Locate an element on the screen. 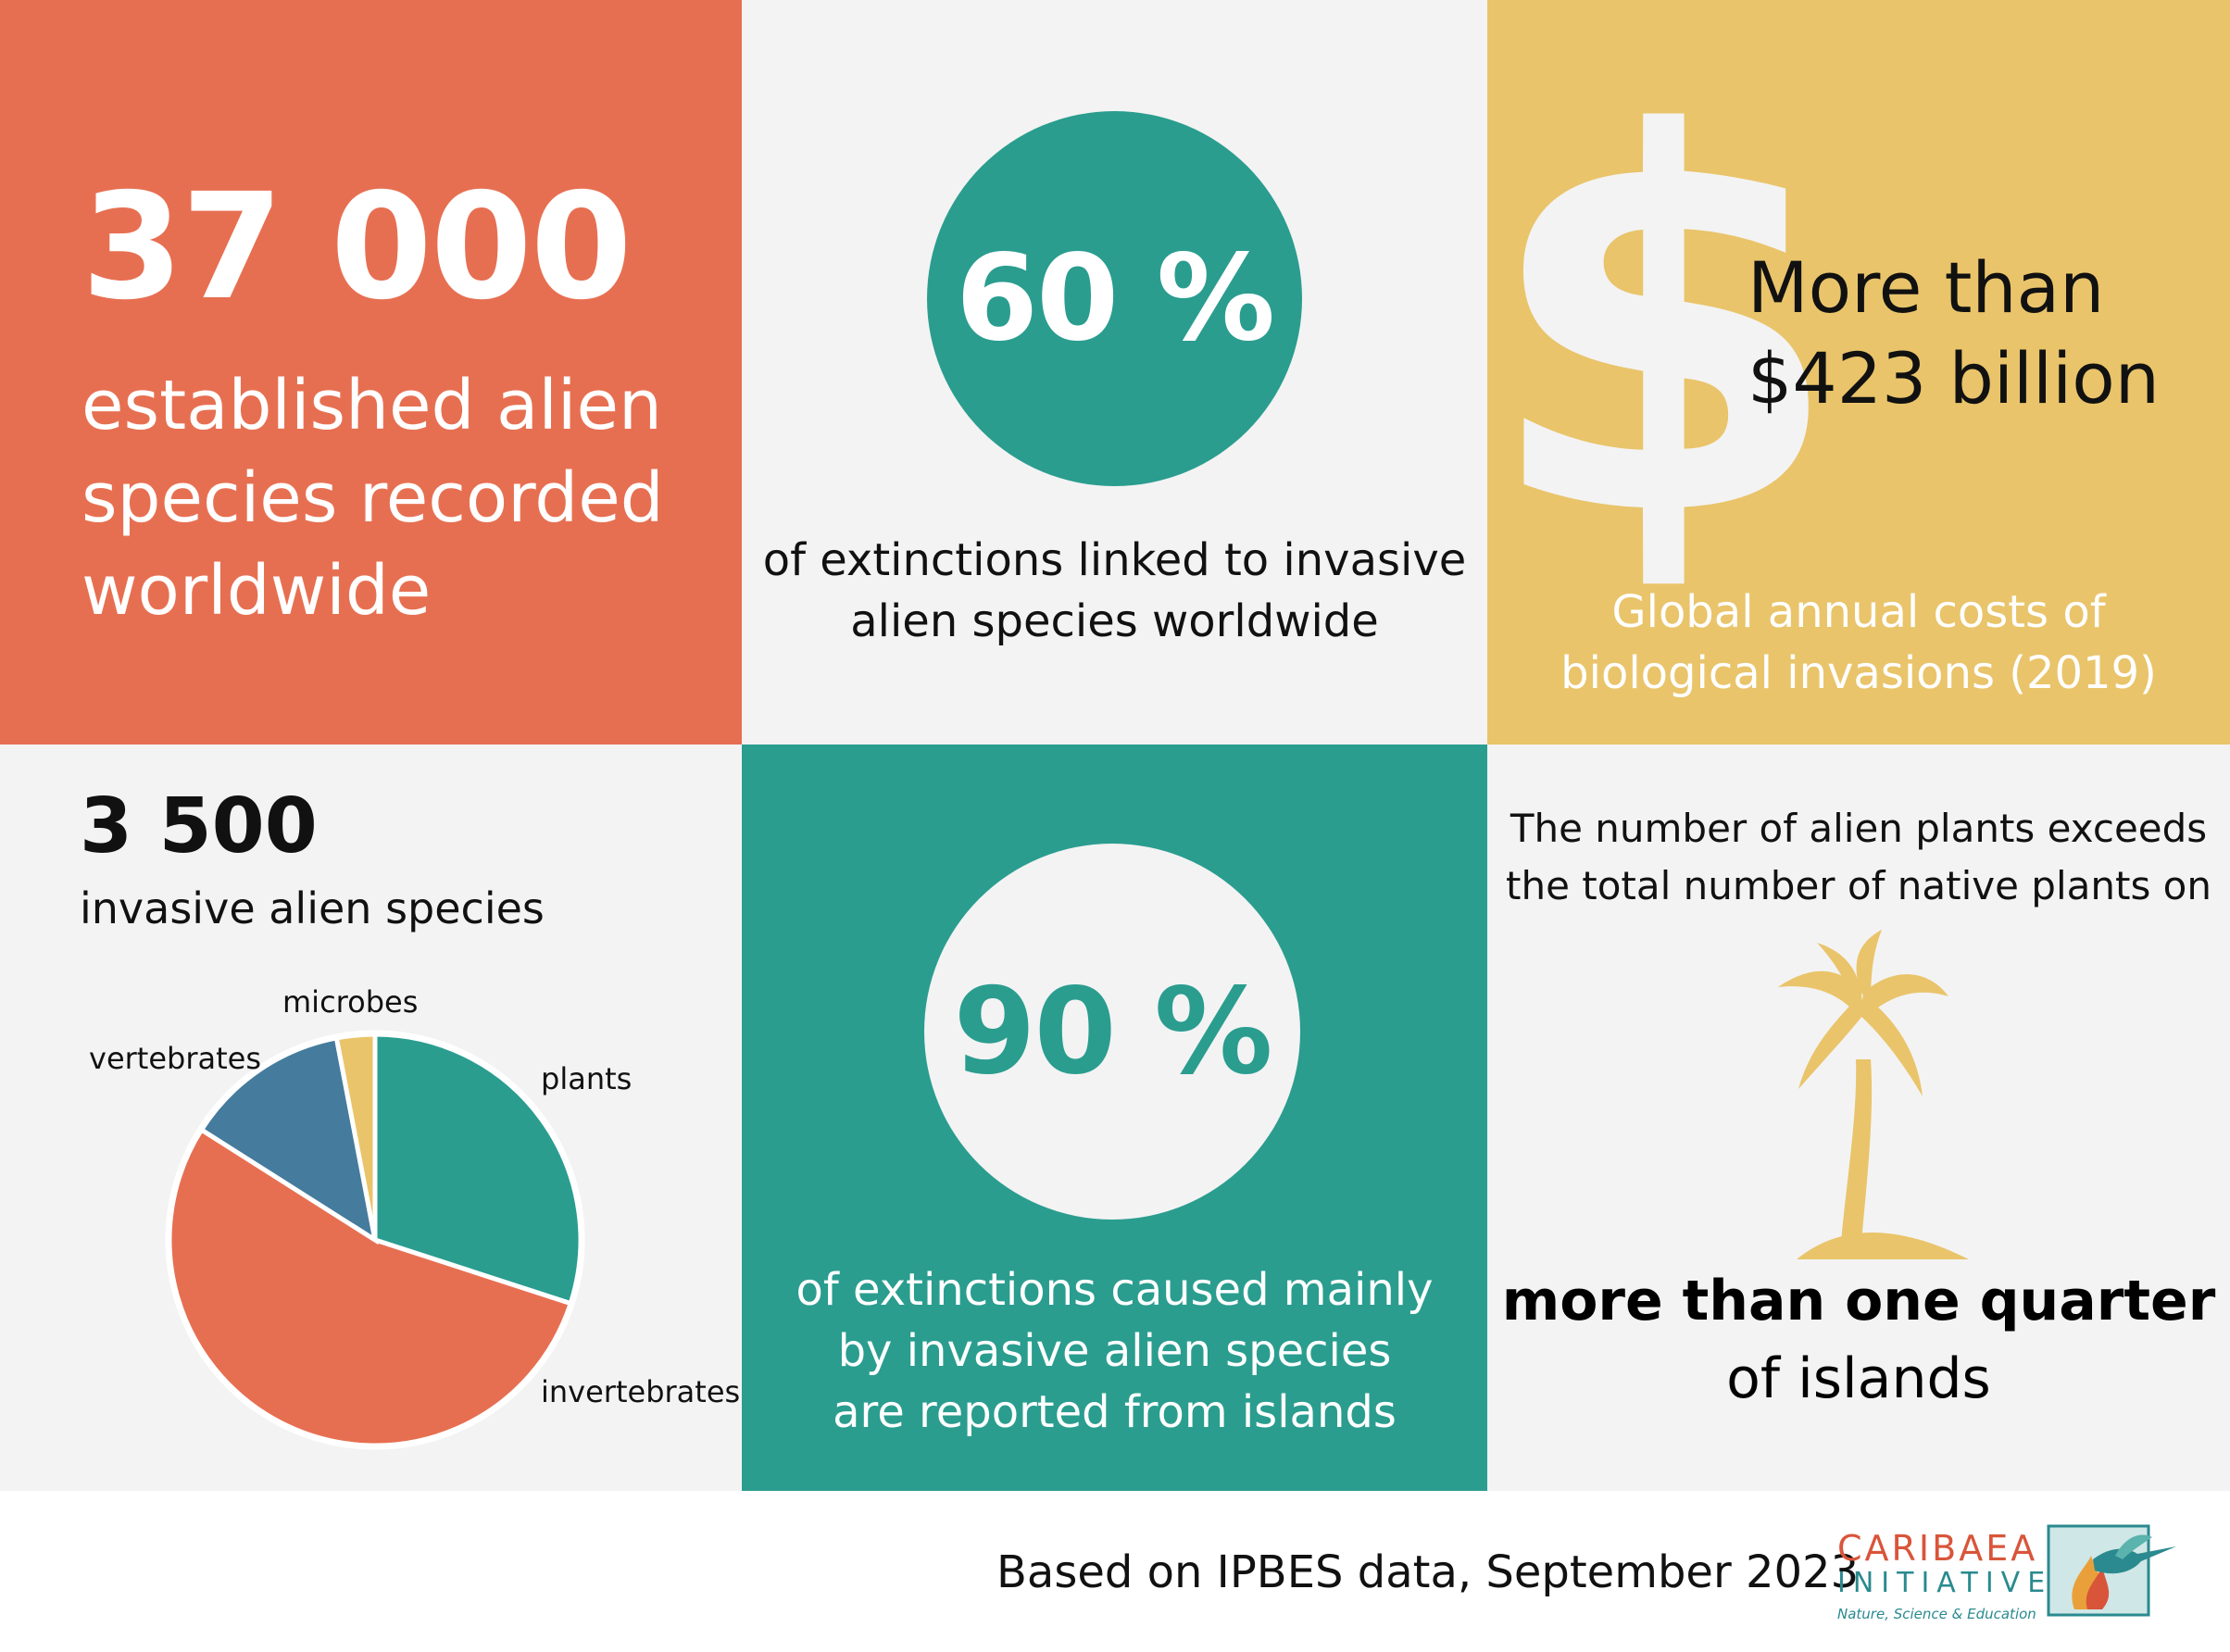  palm-island-icon is located at coordinates (1873, 1094).